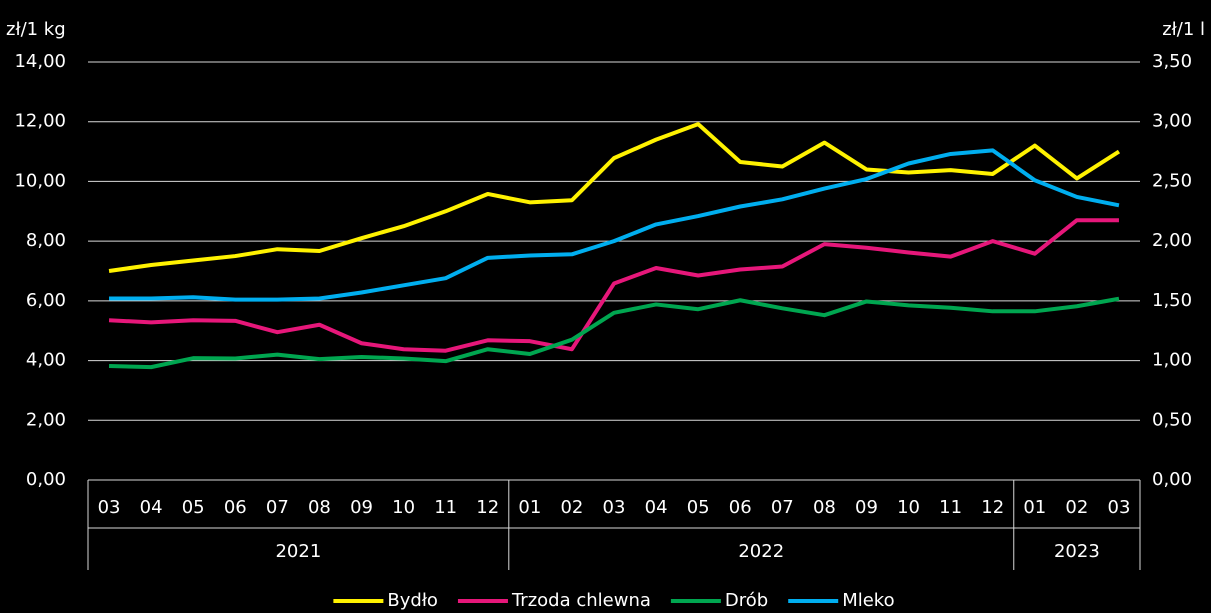  I want to click on y-tick-label: 14,00, so click(40, 61).